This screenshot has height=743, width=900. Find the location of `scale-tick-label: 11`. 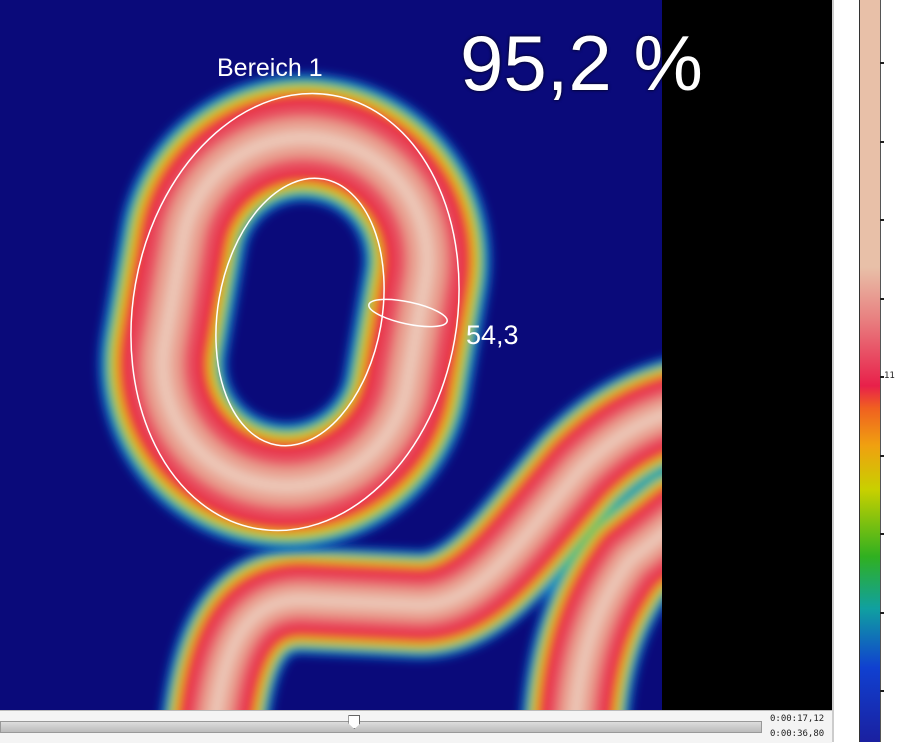

scale-tick-label: 11 is located at coordinates (889, 376).